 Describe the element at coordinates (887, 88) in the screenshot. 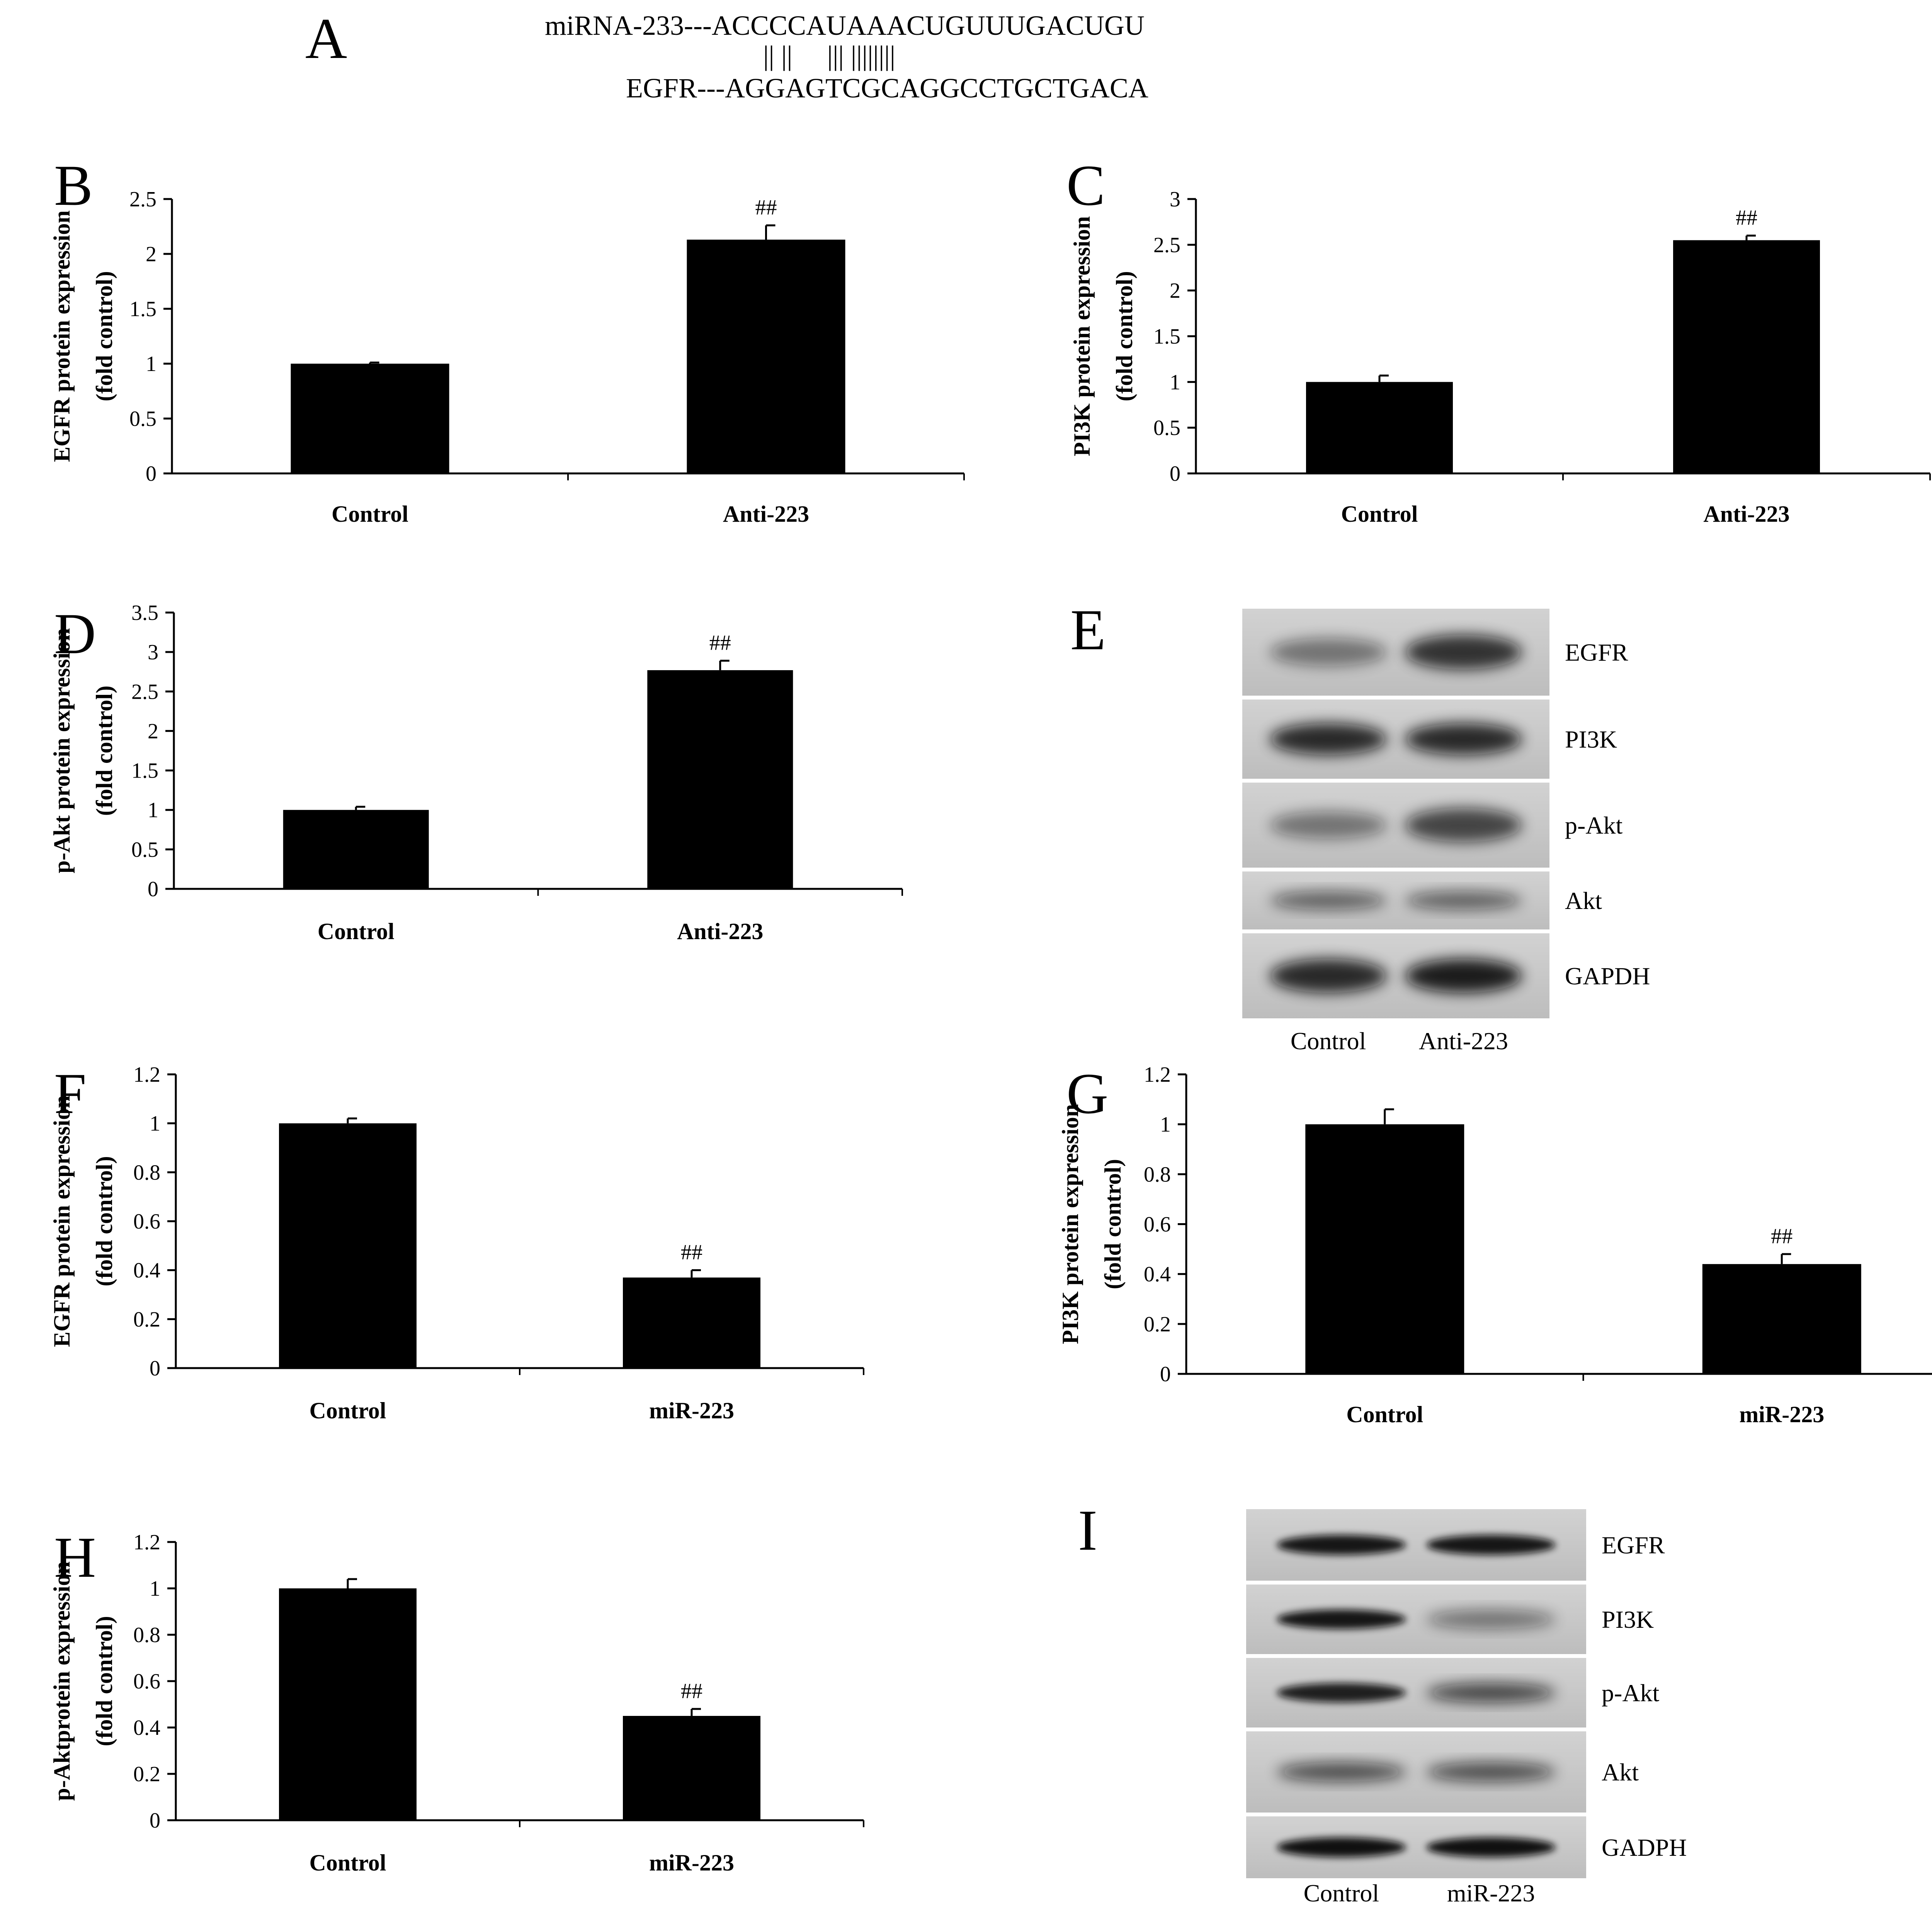

I see `egfr-sequence: EGFR---AGGAGTCGCAGGCCTGCTGACA` at that location.